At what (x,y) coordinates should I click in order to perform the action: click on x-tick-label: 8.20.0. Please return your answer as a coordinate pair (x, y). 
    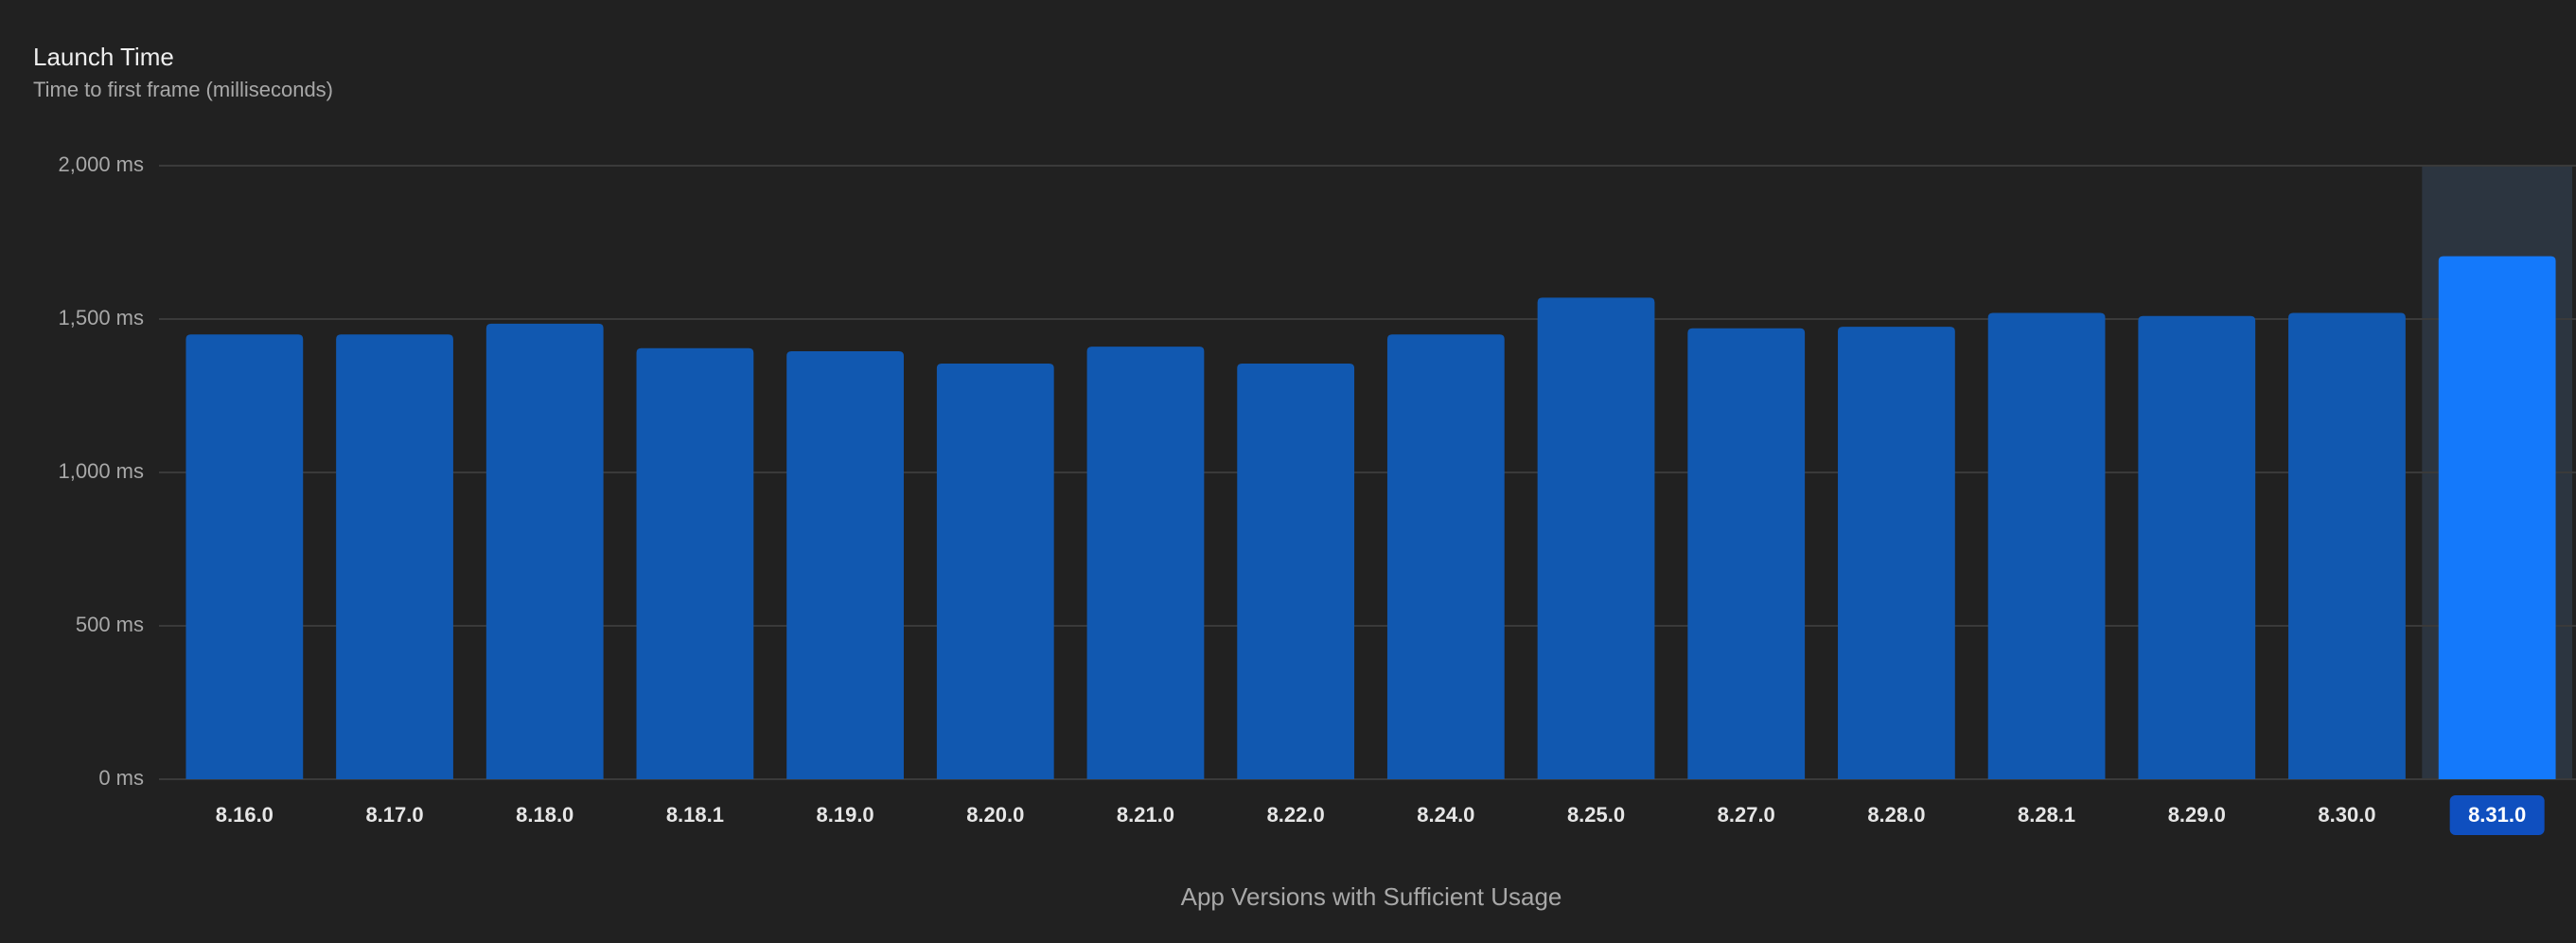
    Looking at the image, I should click on (995, 815).